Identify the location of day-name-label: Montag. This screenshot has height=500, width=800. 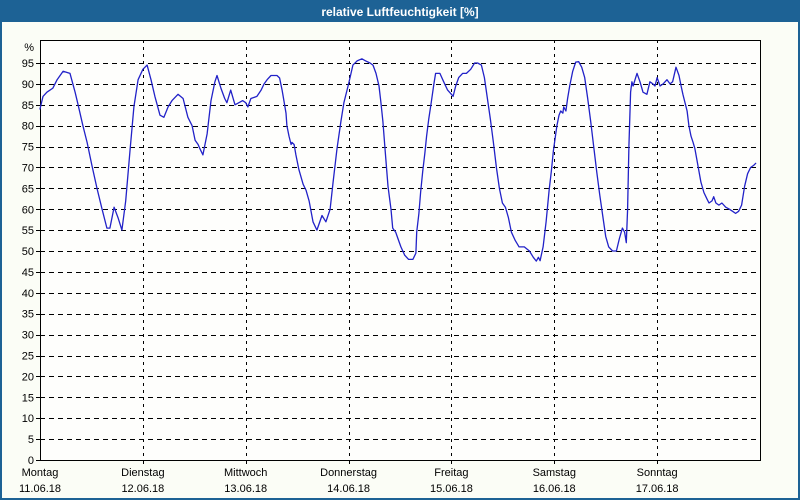
(40, 473).